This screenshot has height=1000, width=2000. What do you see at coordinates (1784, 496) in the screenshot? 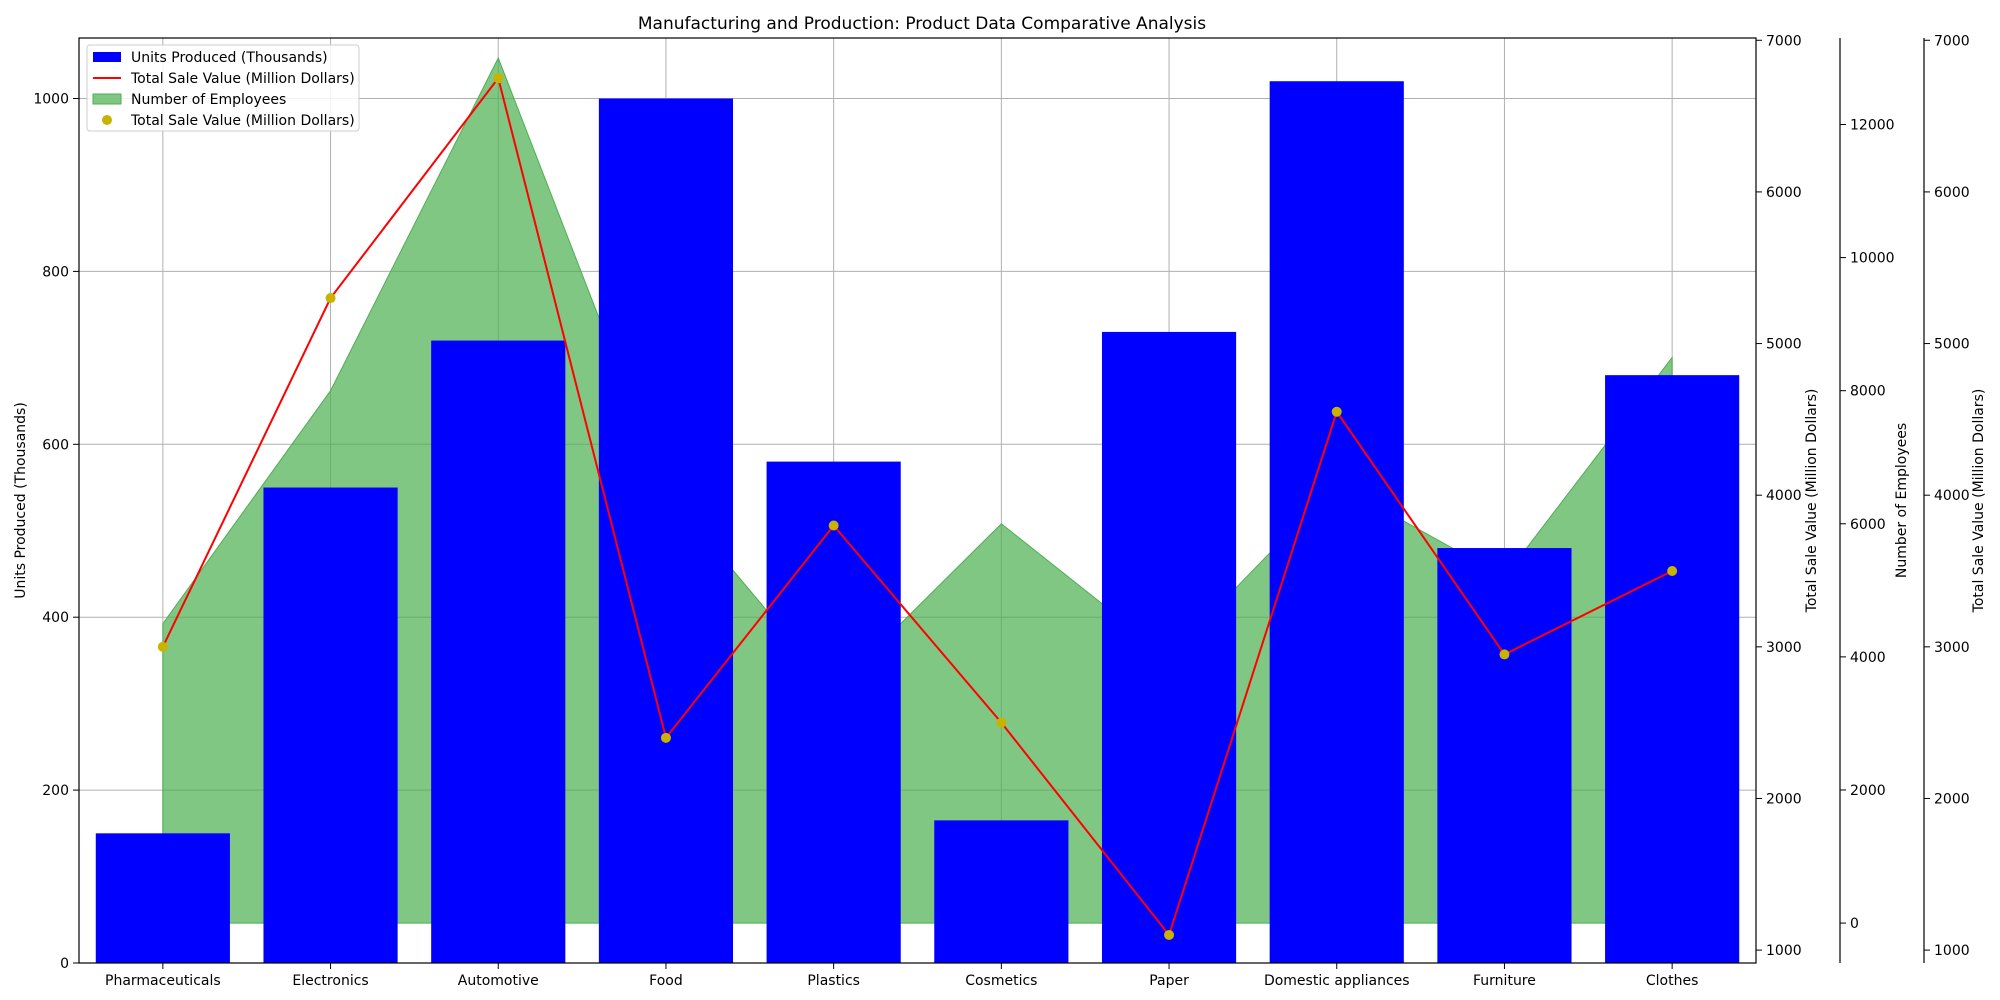
I see `right1-tick-label: 4000` at bounding box center [1784, 496].